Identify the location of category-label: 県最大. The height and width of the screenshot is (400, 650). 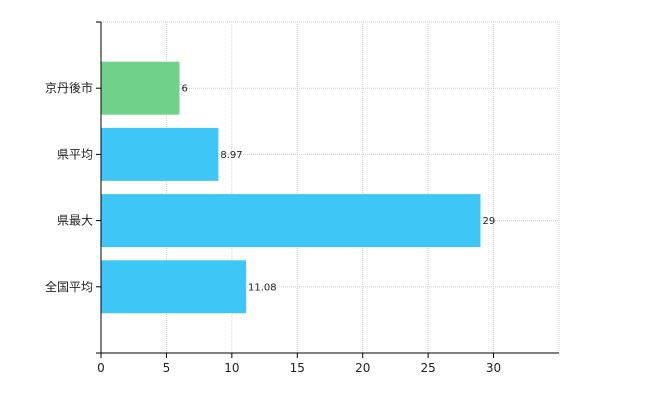
(75, 221).